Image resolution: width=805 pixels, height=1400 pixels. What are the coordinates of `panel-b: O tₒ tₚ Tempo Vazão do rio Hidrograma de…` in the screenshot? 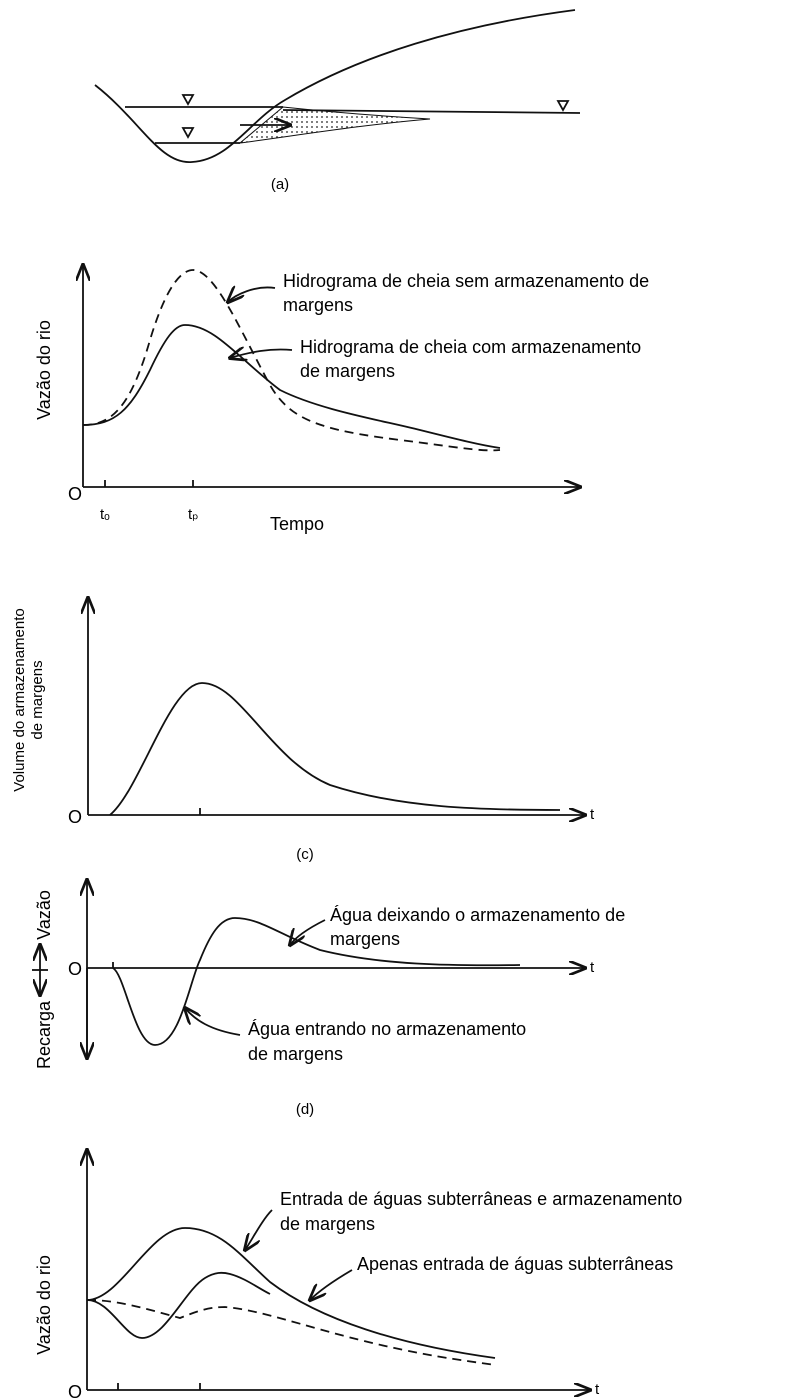 It's located at (341, 399).